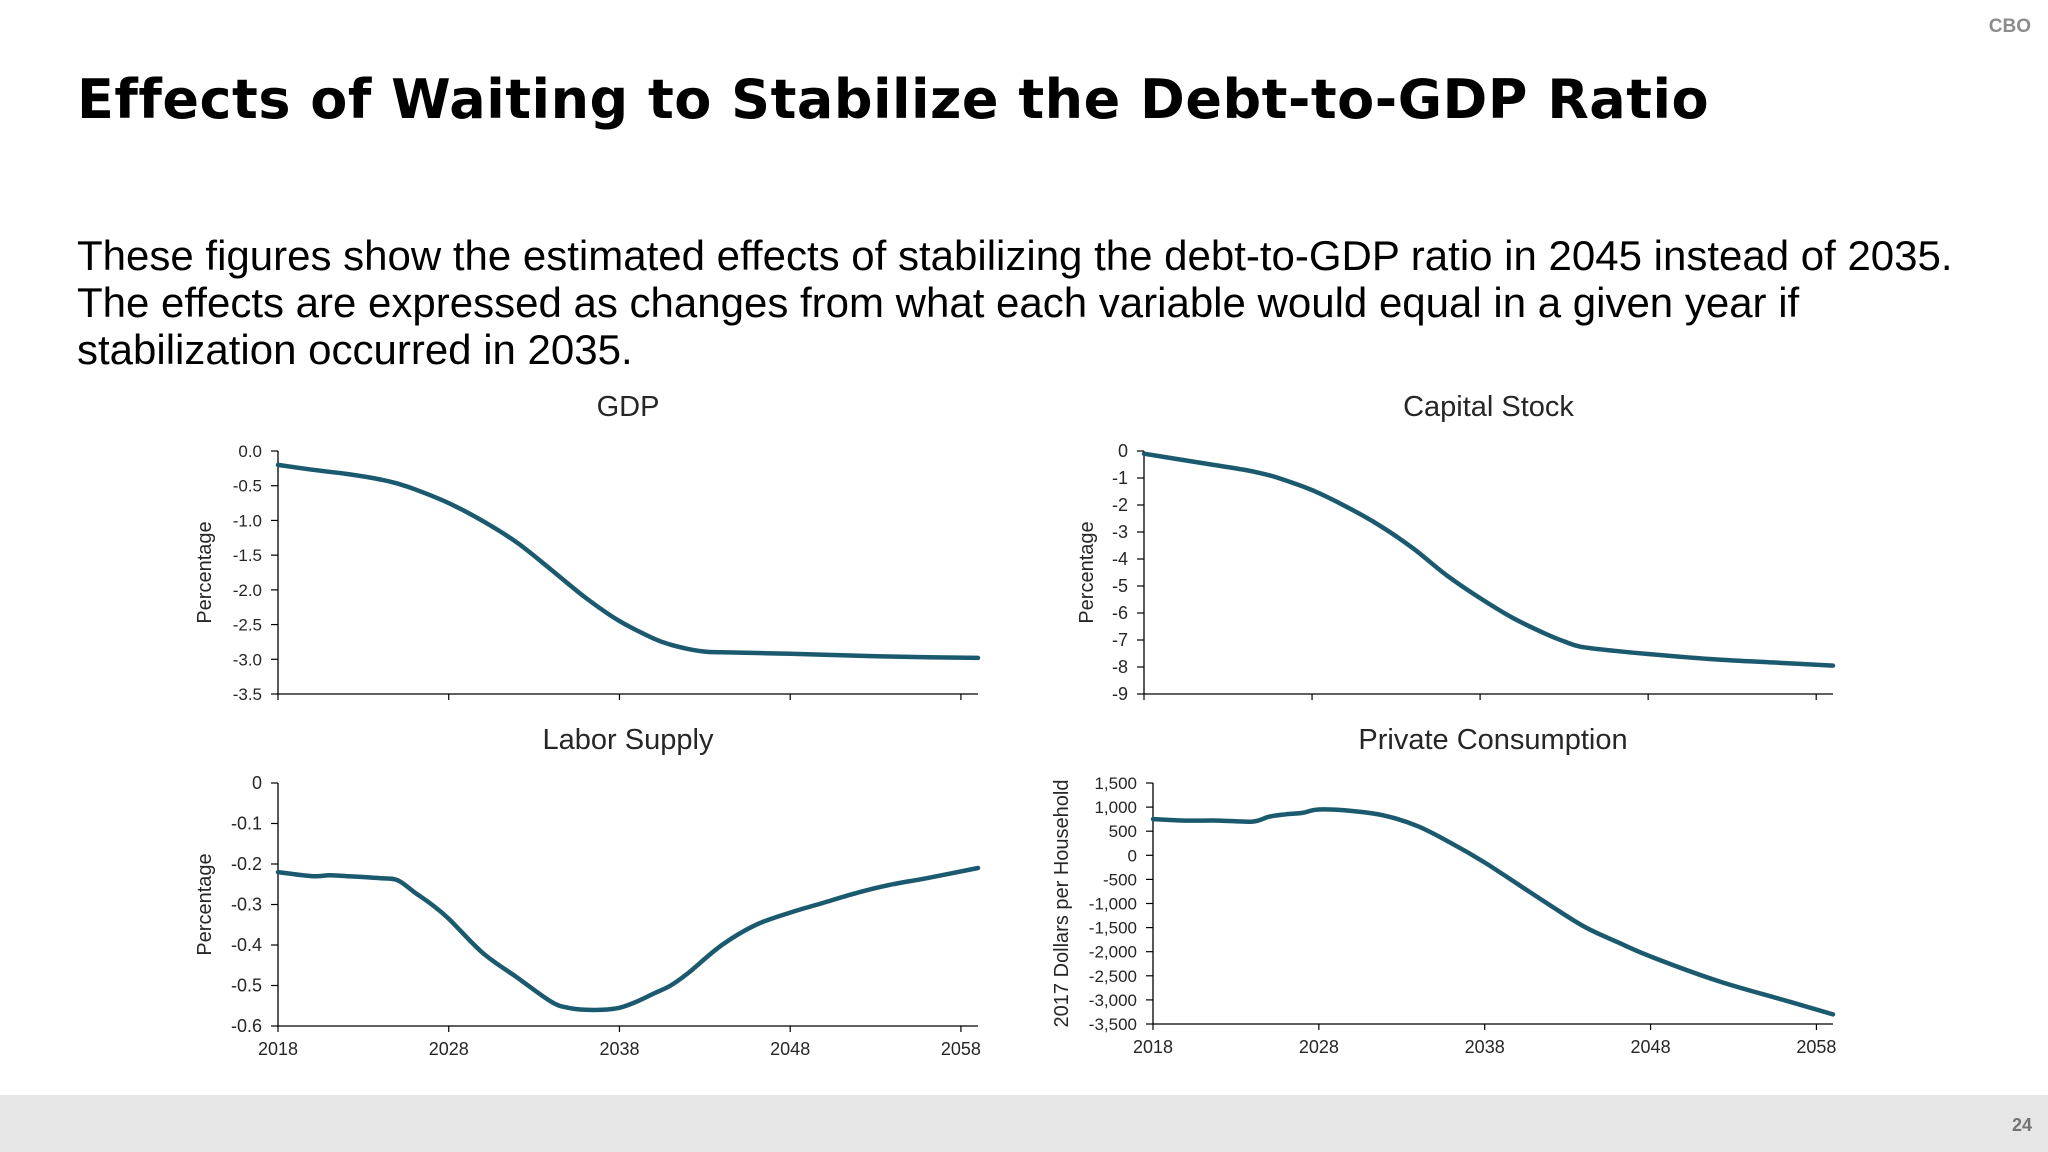 Image resolution: width=2048 pixels, height=1152 pixels. I want to click on capital-stock-y-tick-label: -2, so click(1120, 505).